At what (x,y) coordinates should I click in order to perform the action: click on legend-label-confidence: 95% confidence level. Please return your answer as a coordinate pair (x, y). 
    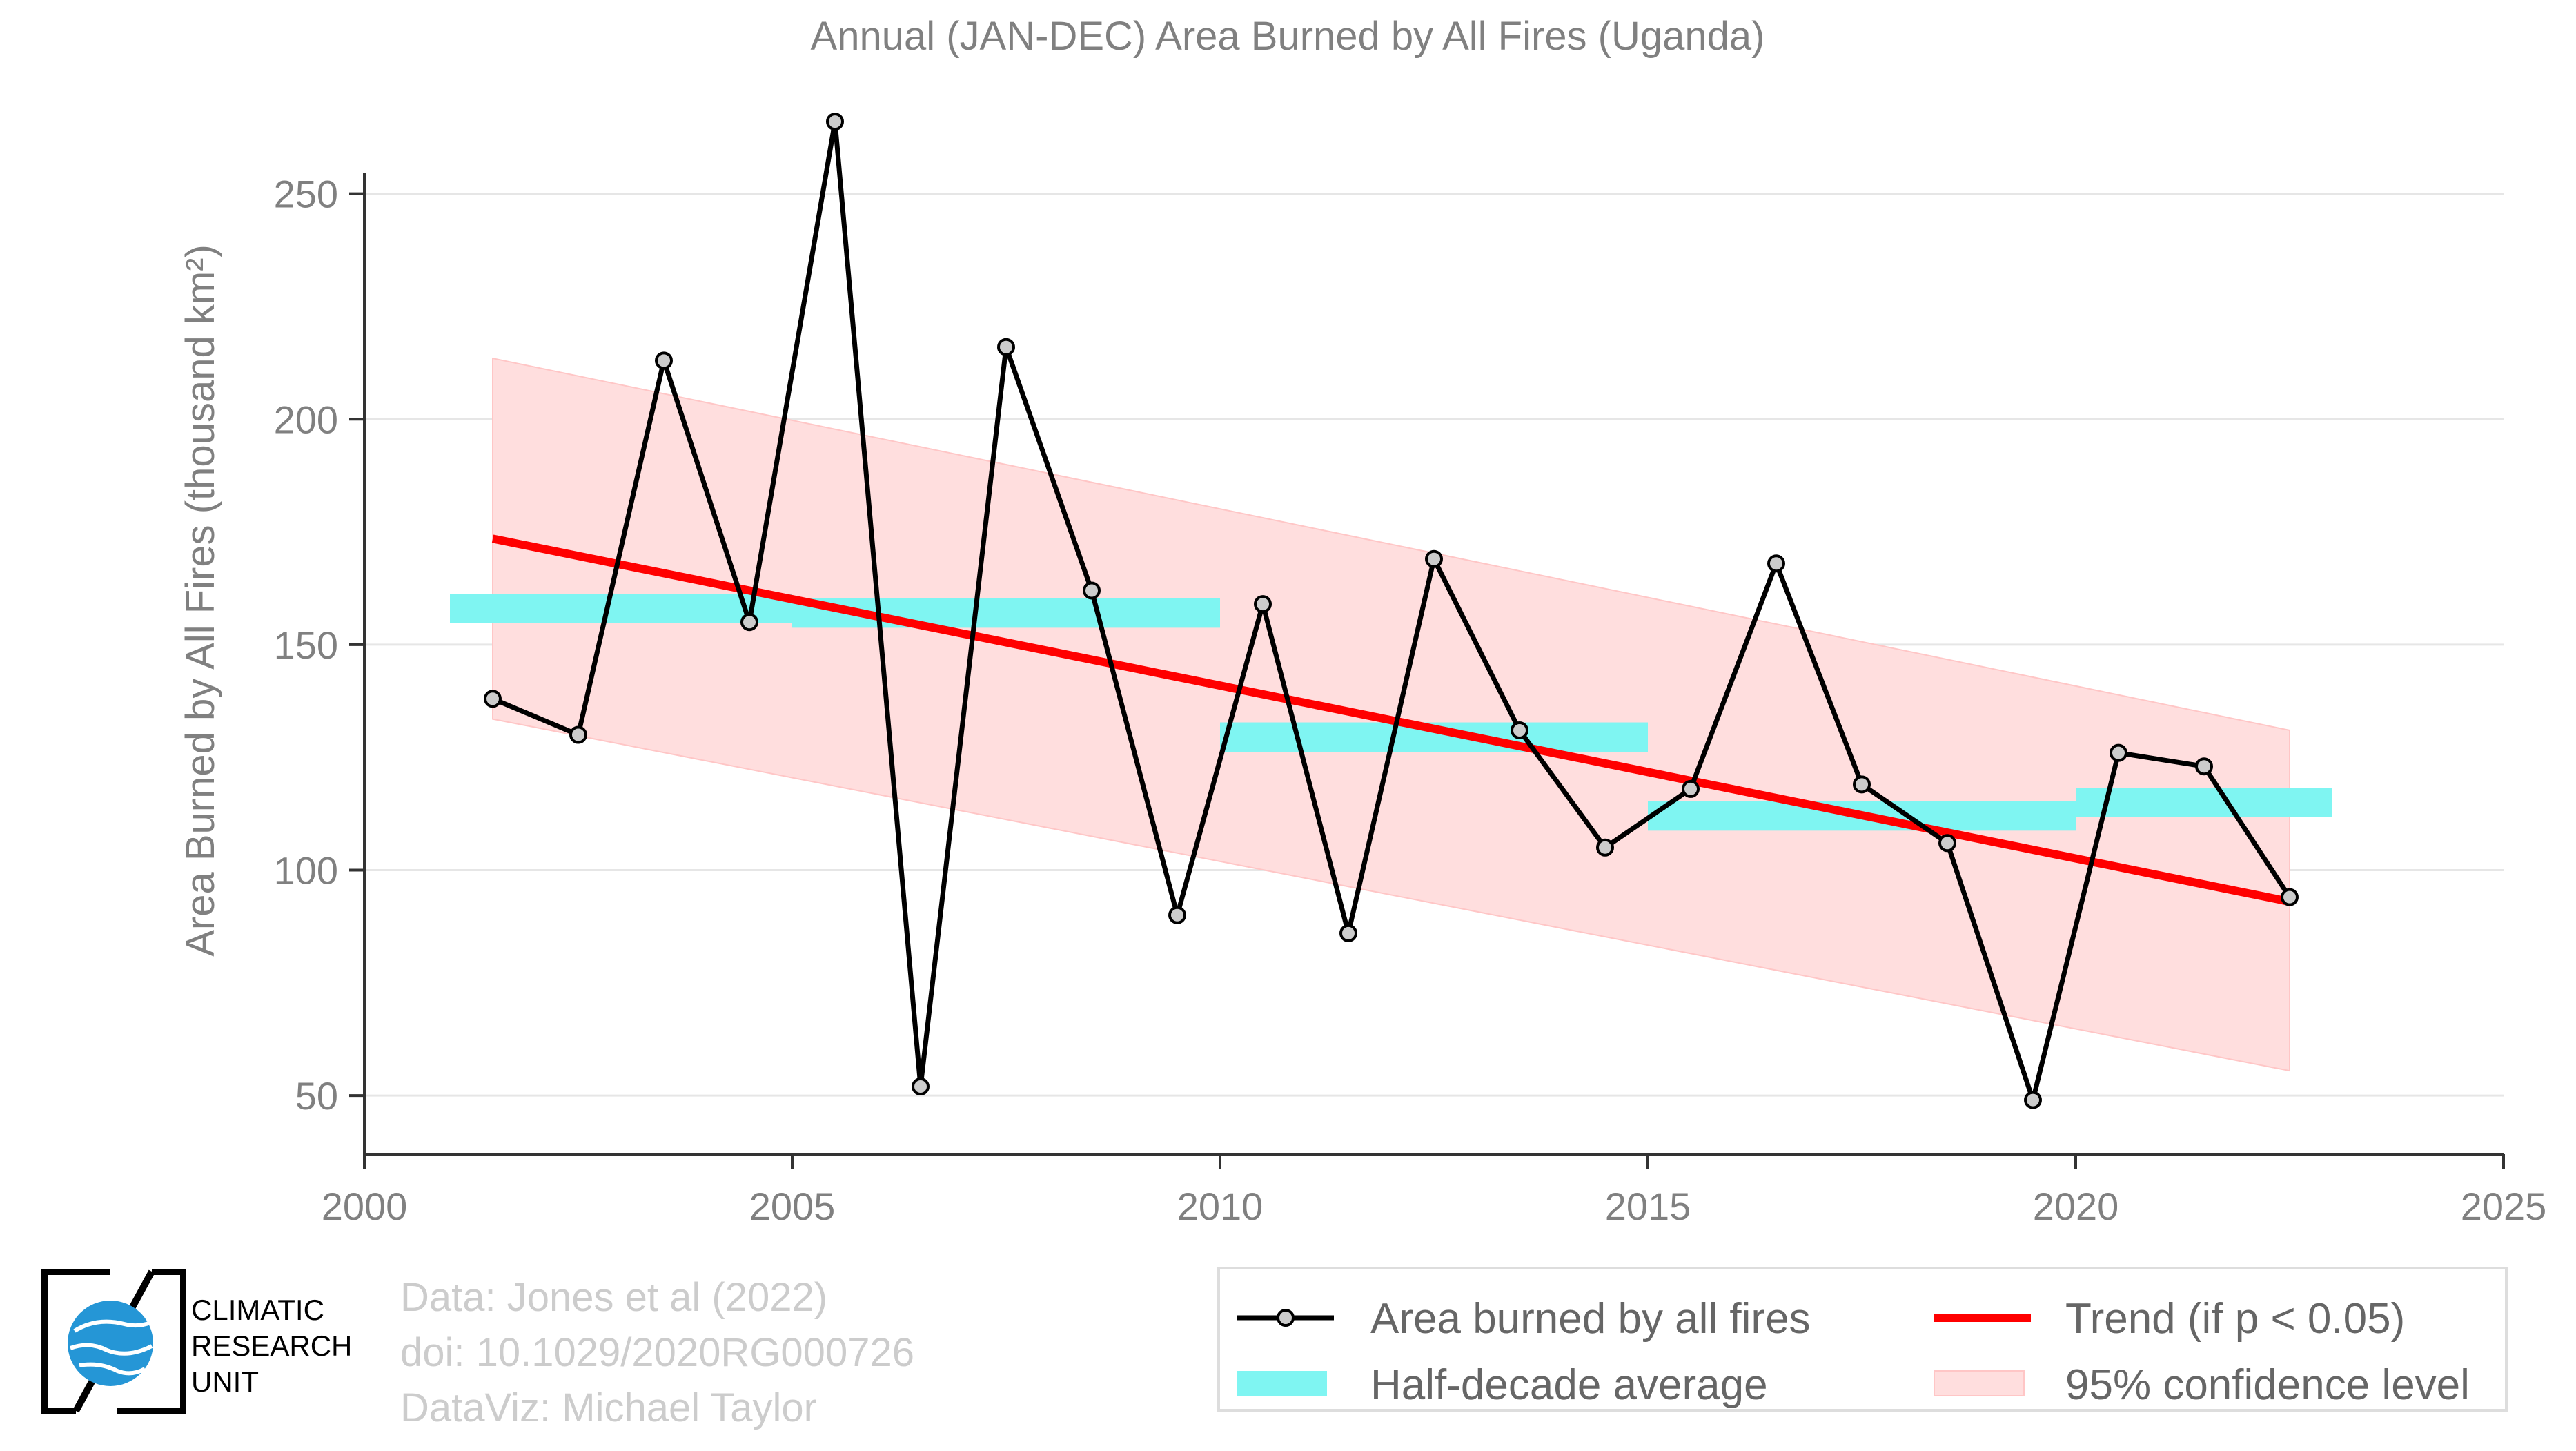
    Looking at the image, I should click on (2267, 1385).